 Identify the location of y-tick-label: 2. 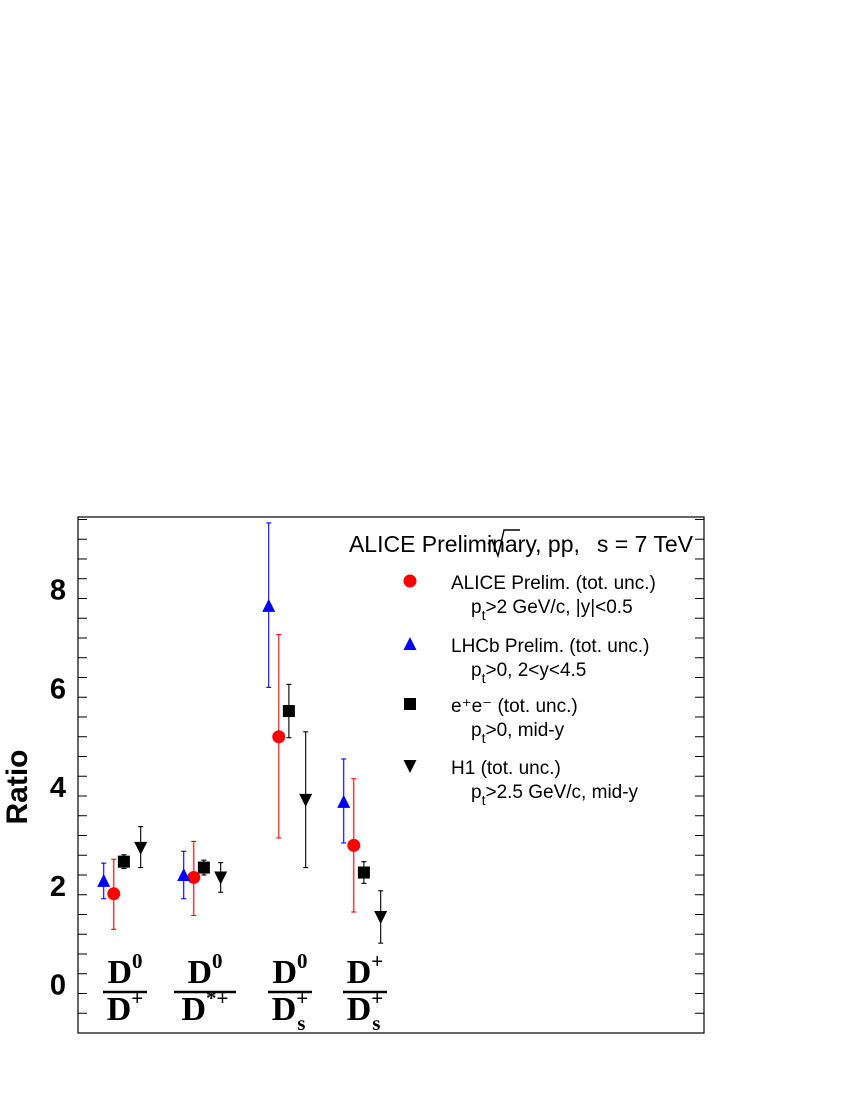
(58, 887).